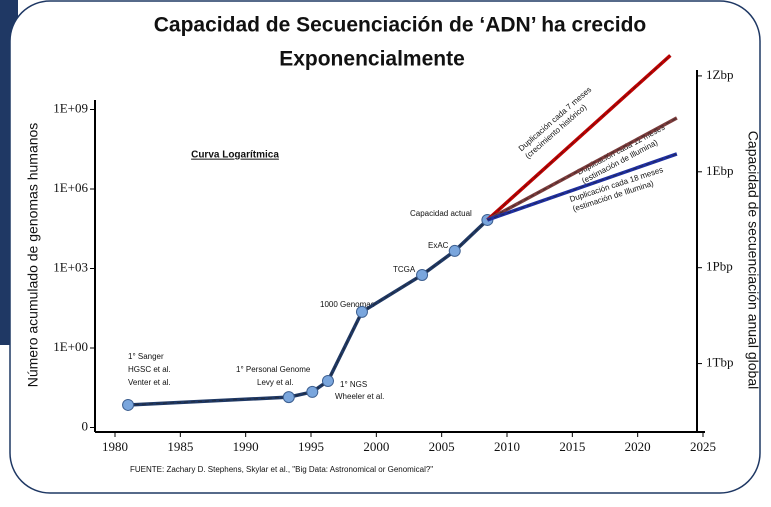 This screenshot has width=771, height=507. What do you see at coordinates (507, 446) in the screenshot?
I see `x-tick-label: 2010` at bounding box center [507, 446].